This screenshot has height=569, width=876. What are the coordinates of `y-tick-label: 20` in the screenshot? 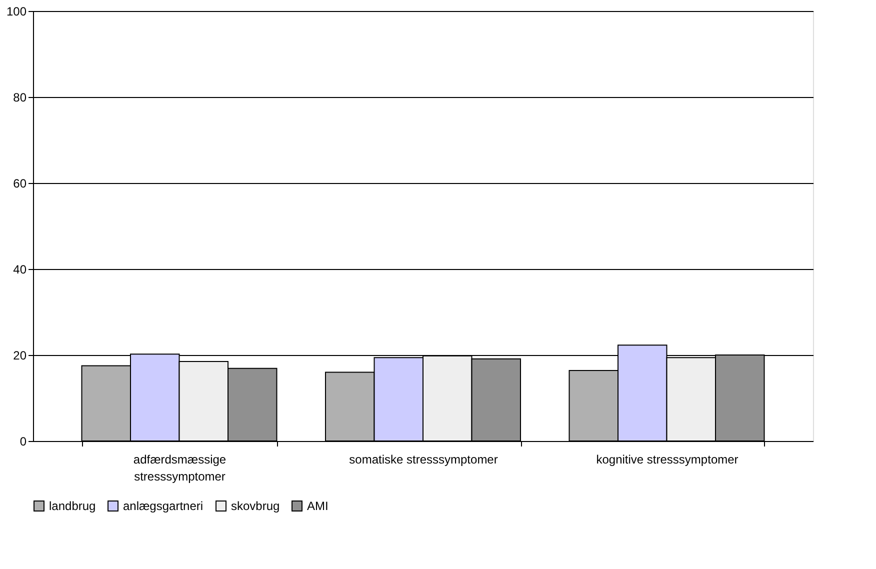 It's located at (20, 355).